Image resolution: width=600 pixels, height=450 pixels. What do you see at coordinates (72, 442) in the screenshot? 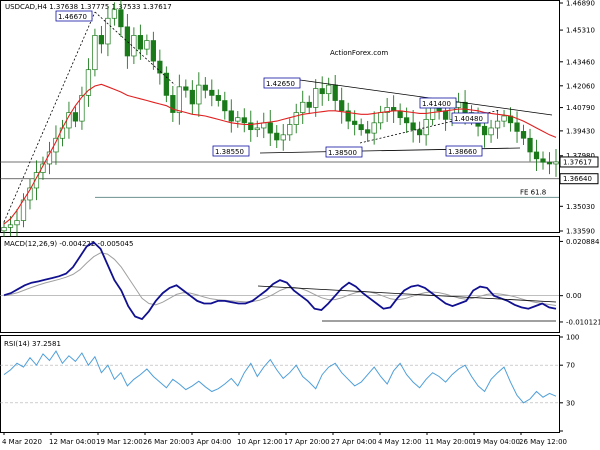
I see `x-tick-label: 12 Mar 04:00` at bounding box center [72, 442].